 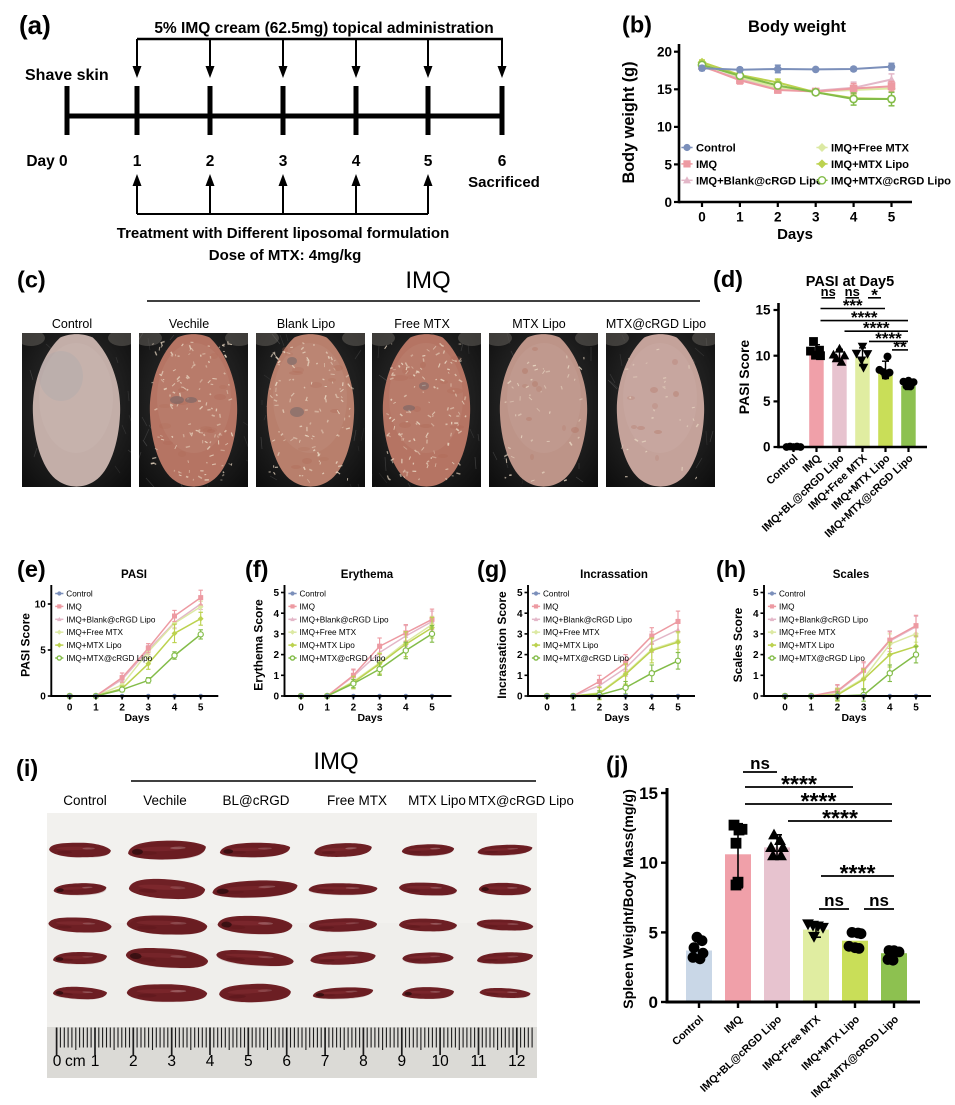 I want to click on svg-text: (b), so click(x=637, y=25).